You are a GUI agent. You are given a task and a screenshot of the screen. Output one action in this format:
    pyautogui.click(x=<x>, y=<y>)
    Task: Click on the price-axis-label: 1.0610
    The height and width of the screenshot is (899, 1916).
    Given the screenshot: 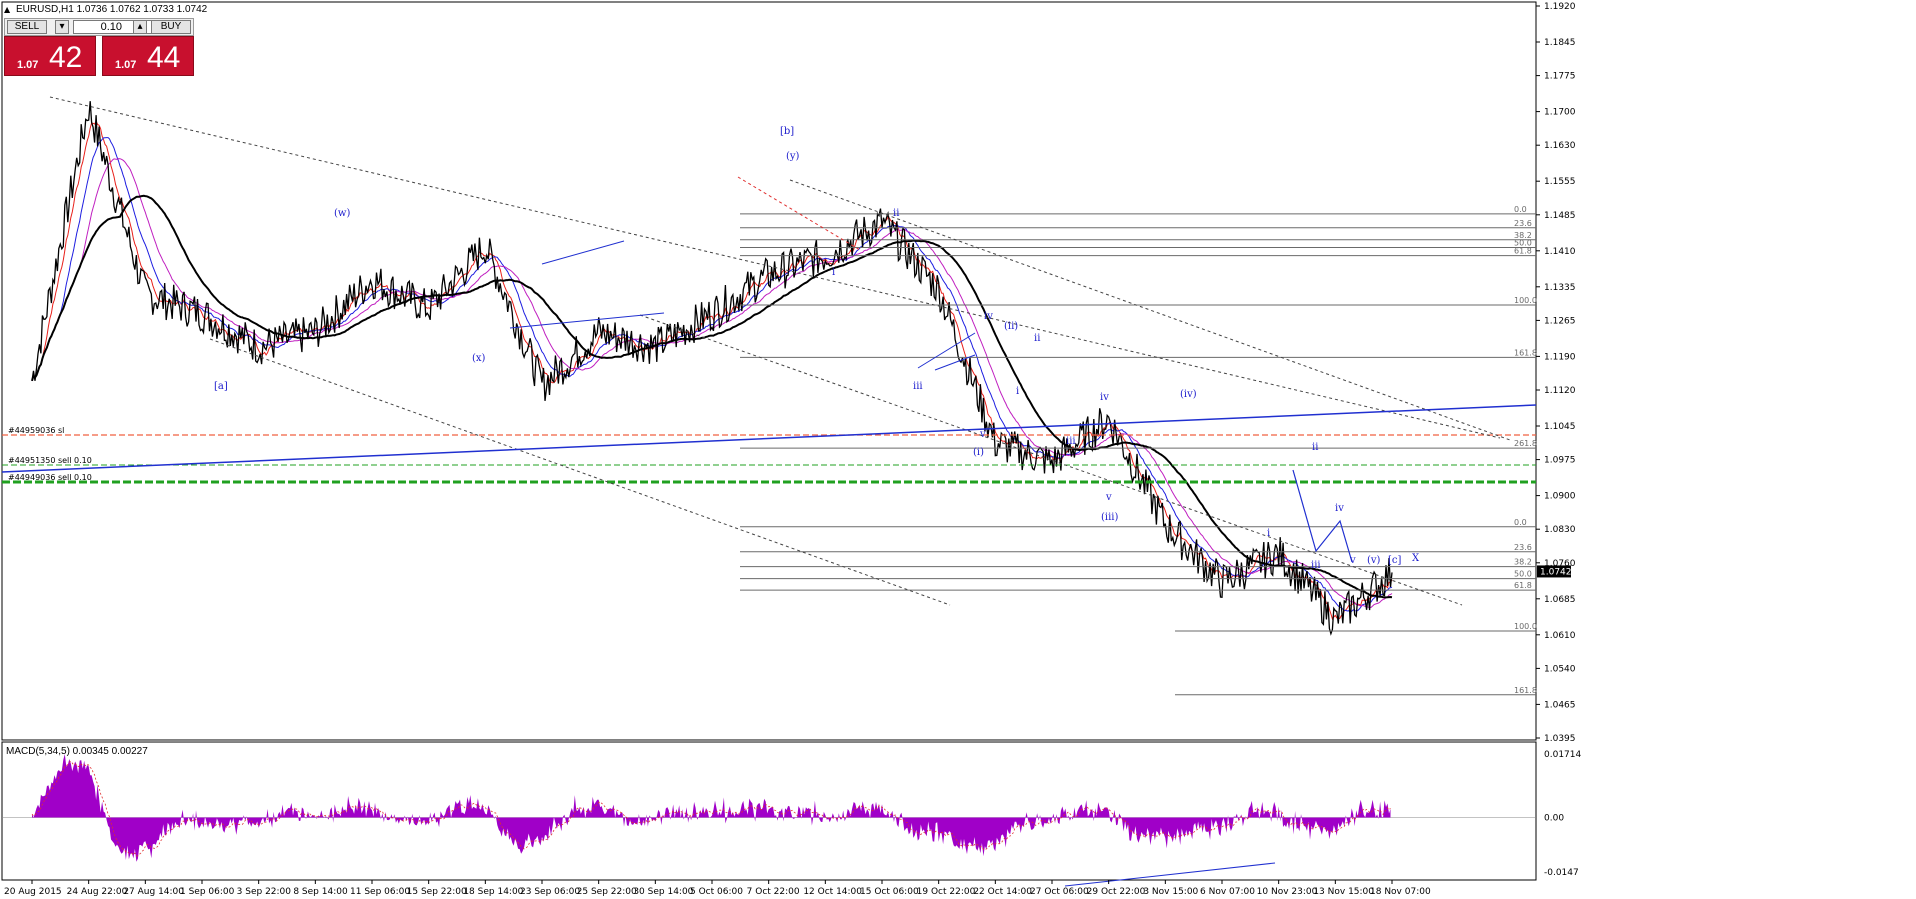 What is the action you would take?
    pyautogui.click(x=1560, y=636)
    